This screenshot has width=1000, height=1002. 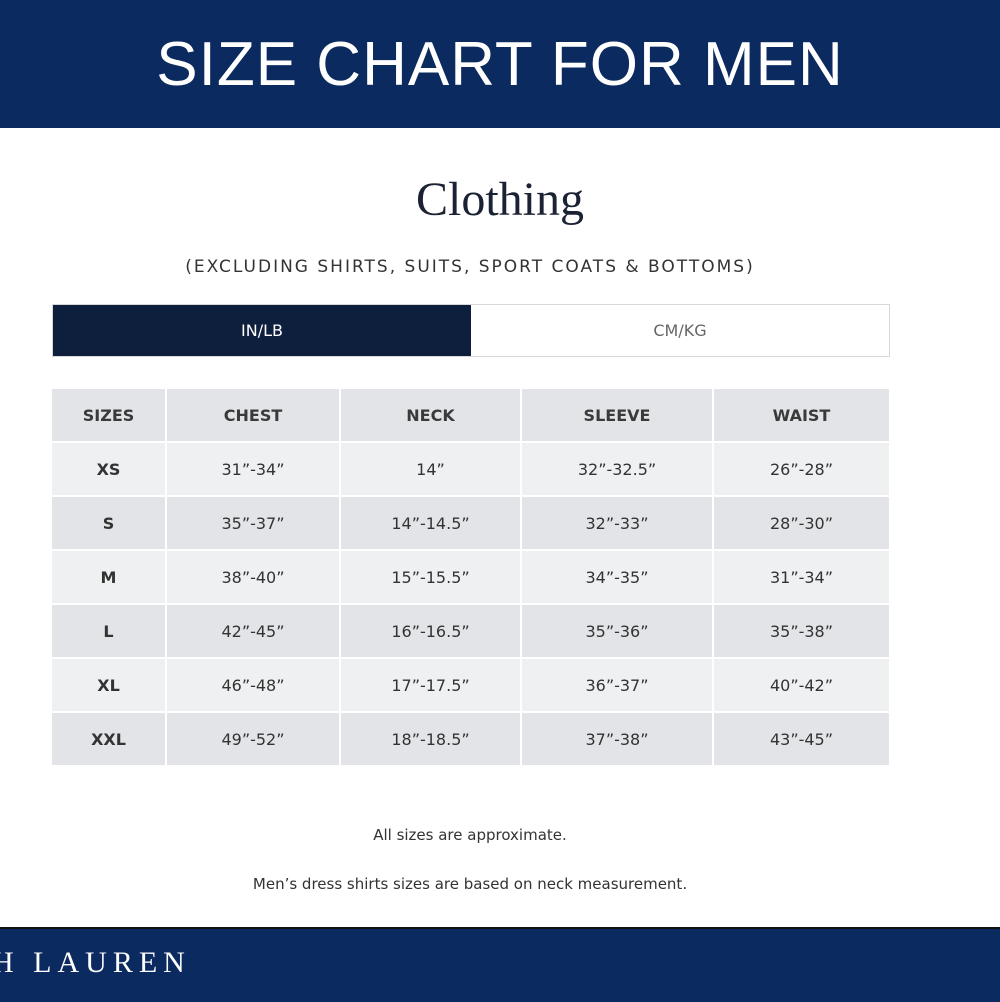 I want to click on measurement-cell: 14”-14.5”, so click(x=430, y=523).